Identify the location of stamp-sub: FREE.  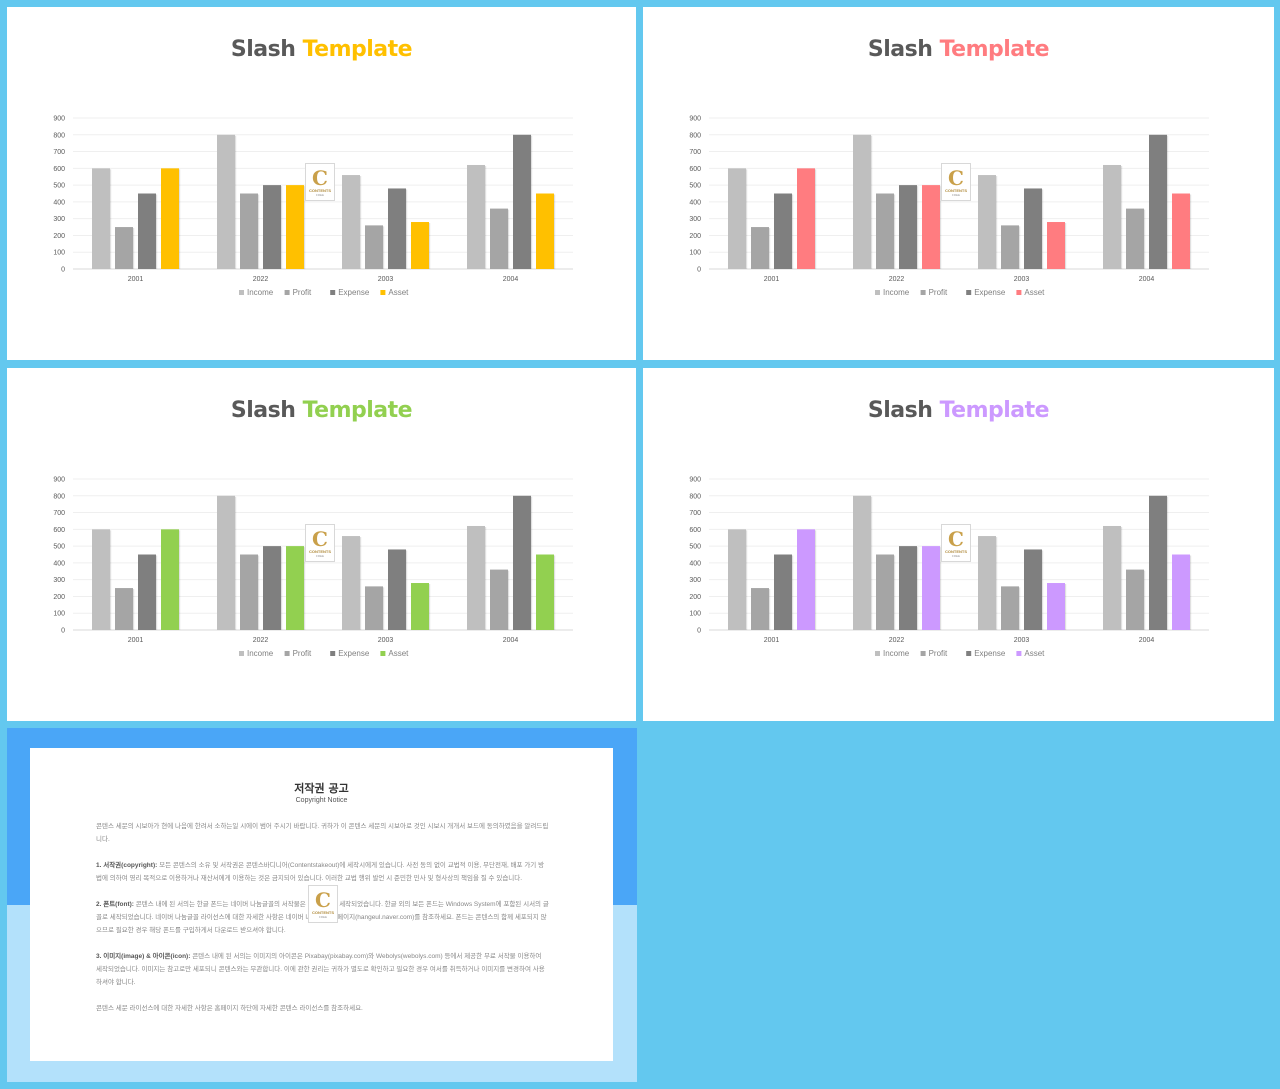
(319, 194).